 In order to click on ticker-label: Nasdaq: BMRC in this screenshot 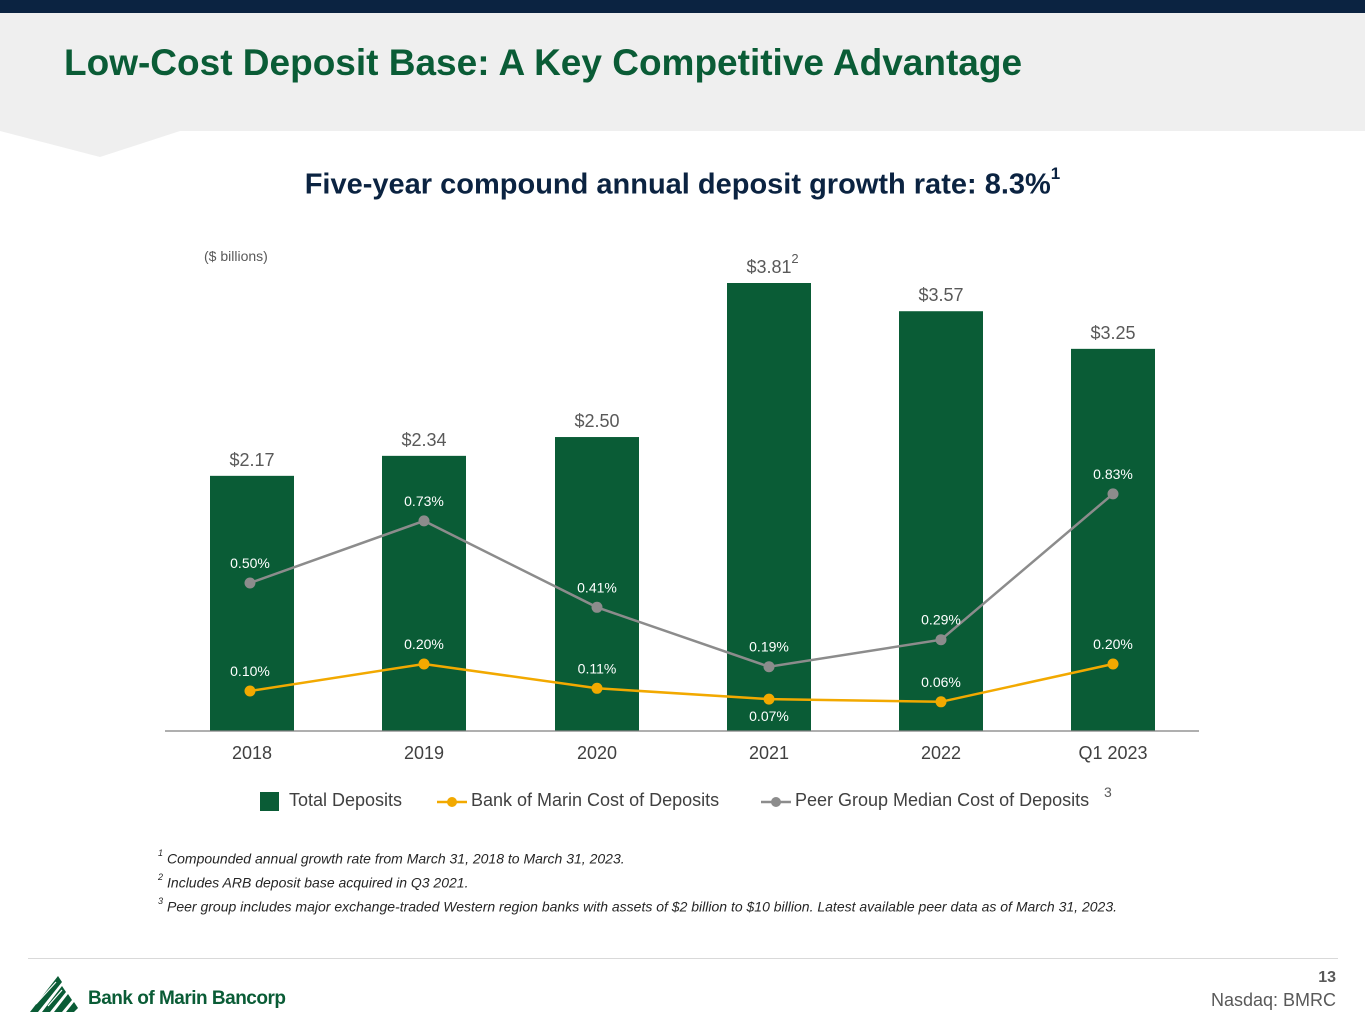, I will do `click(1273, 1000)`.